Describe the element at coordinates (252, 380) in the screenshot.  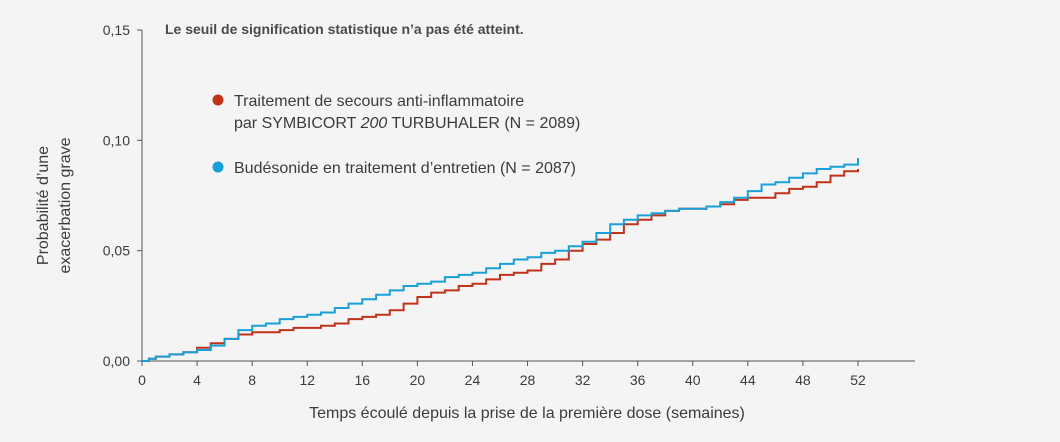
I see `x-tick-label: 8` at that location.